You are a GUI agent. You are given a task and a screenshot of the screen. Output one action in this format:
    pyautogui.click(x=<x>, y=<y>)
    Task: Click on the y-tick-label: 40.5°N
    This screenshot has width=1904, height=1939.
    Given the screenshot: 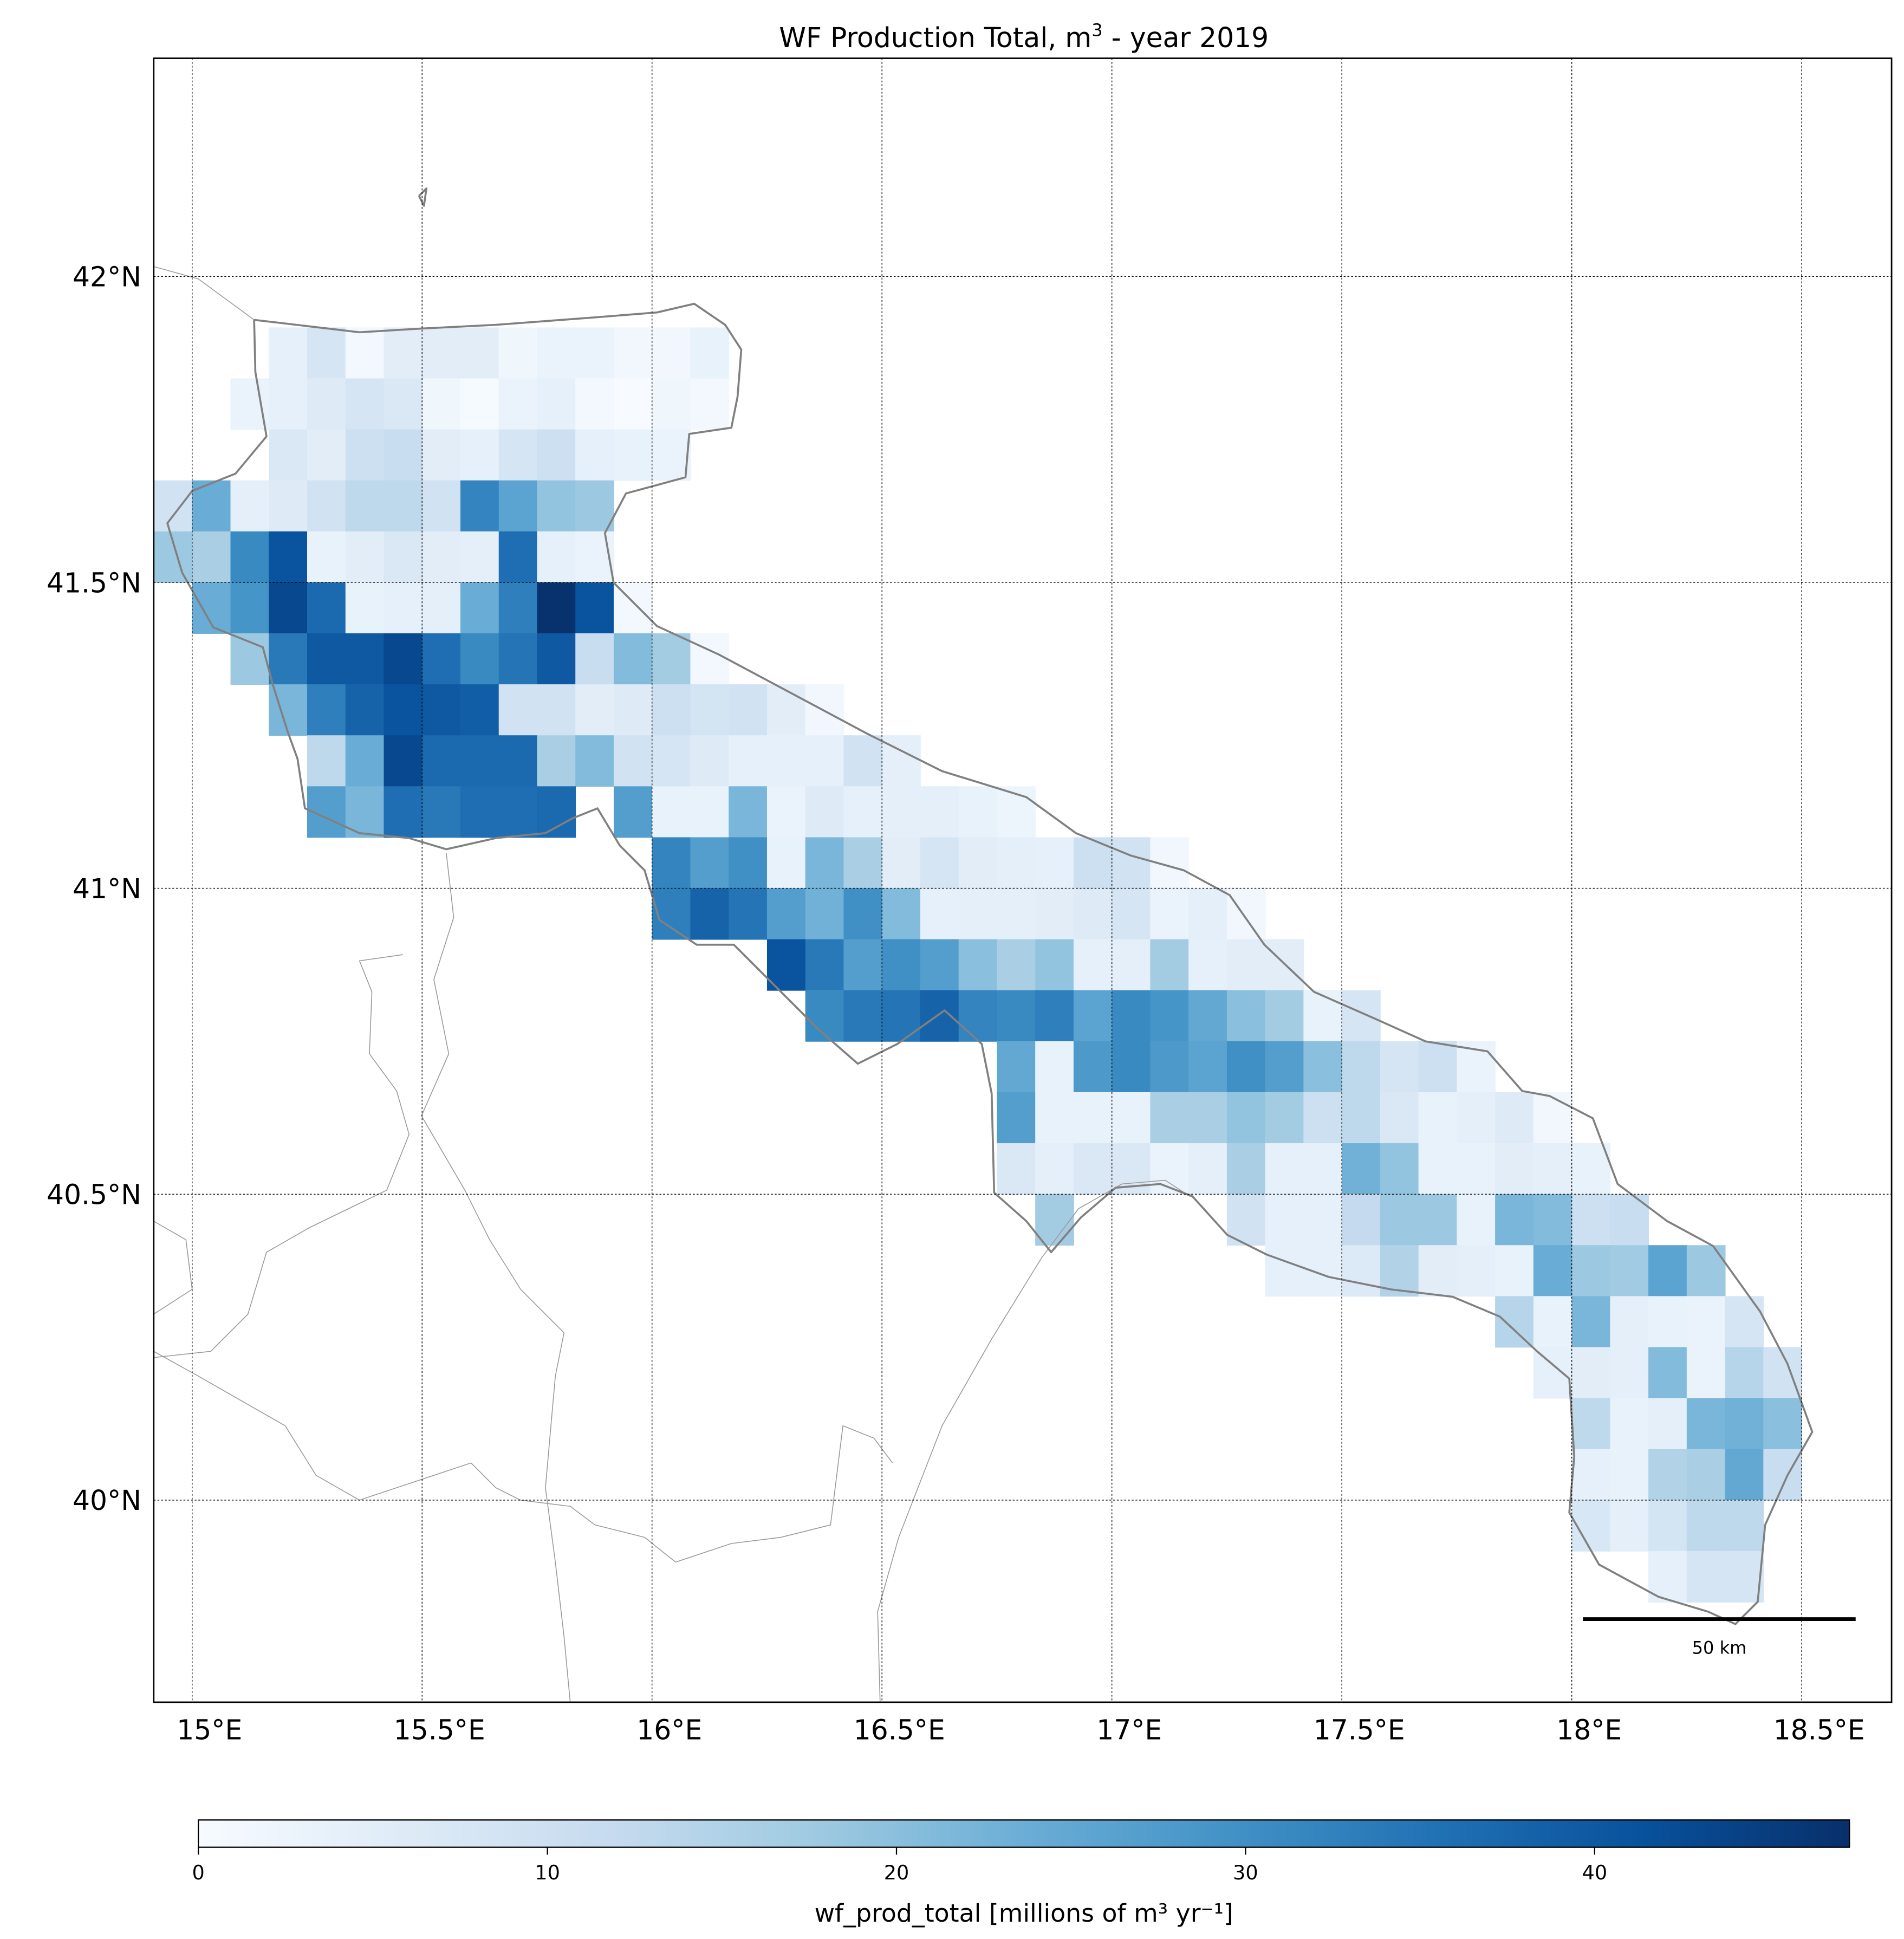 What is the action you would take?
    pyautogui.click(x=94, y=1195)
    